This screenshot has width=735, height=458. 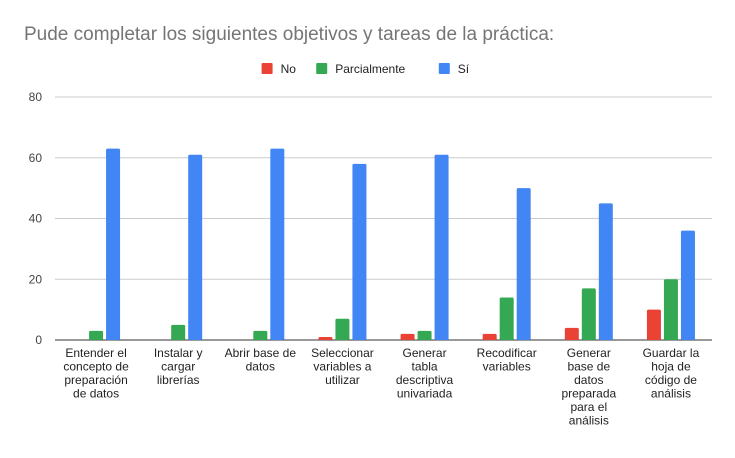 What do you see at coordinates (38, 340) in the screenshot?
I see `y-tick-label: 0` at bounding box center [38, 340].